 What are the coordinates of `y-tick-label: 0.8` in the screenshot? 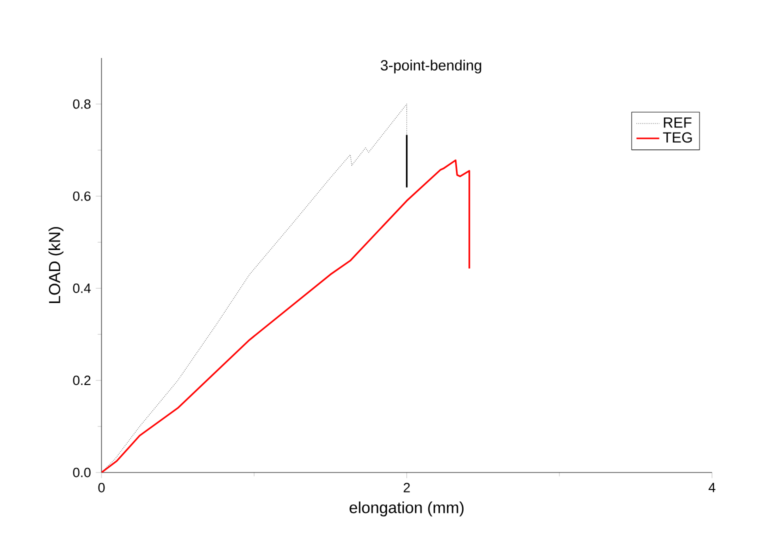 It's located at (82, 104).